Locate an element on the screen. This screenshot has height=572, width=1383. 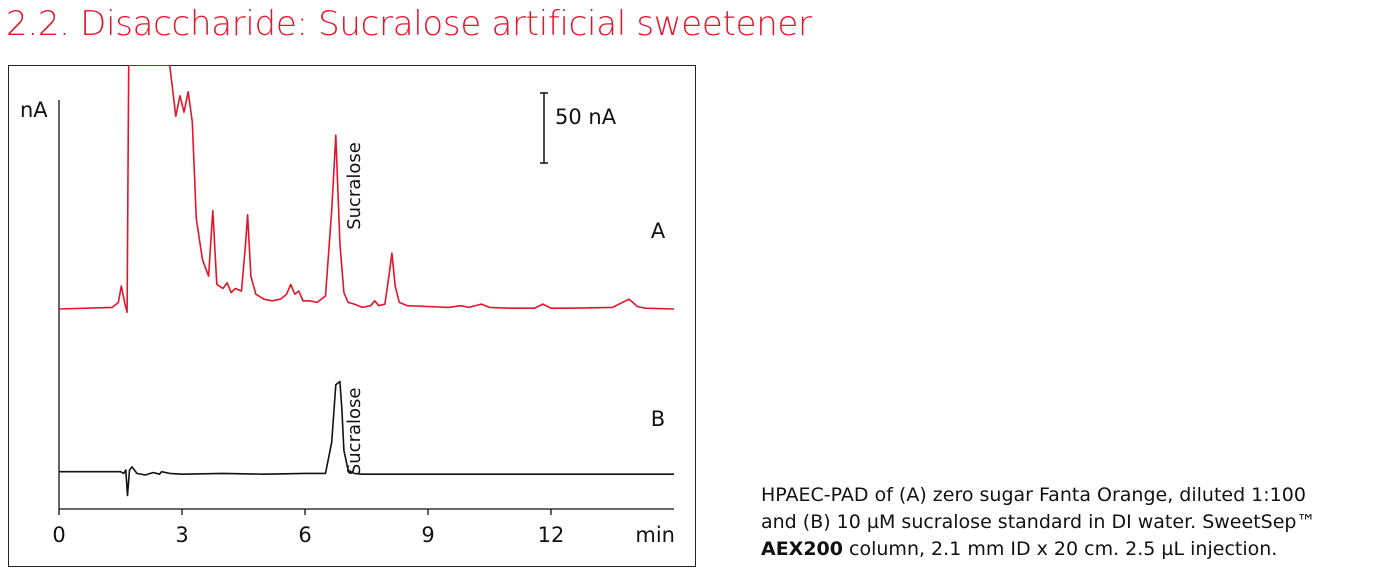
x-axis-label: min is located at coordinates (655, 535).